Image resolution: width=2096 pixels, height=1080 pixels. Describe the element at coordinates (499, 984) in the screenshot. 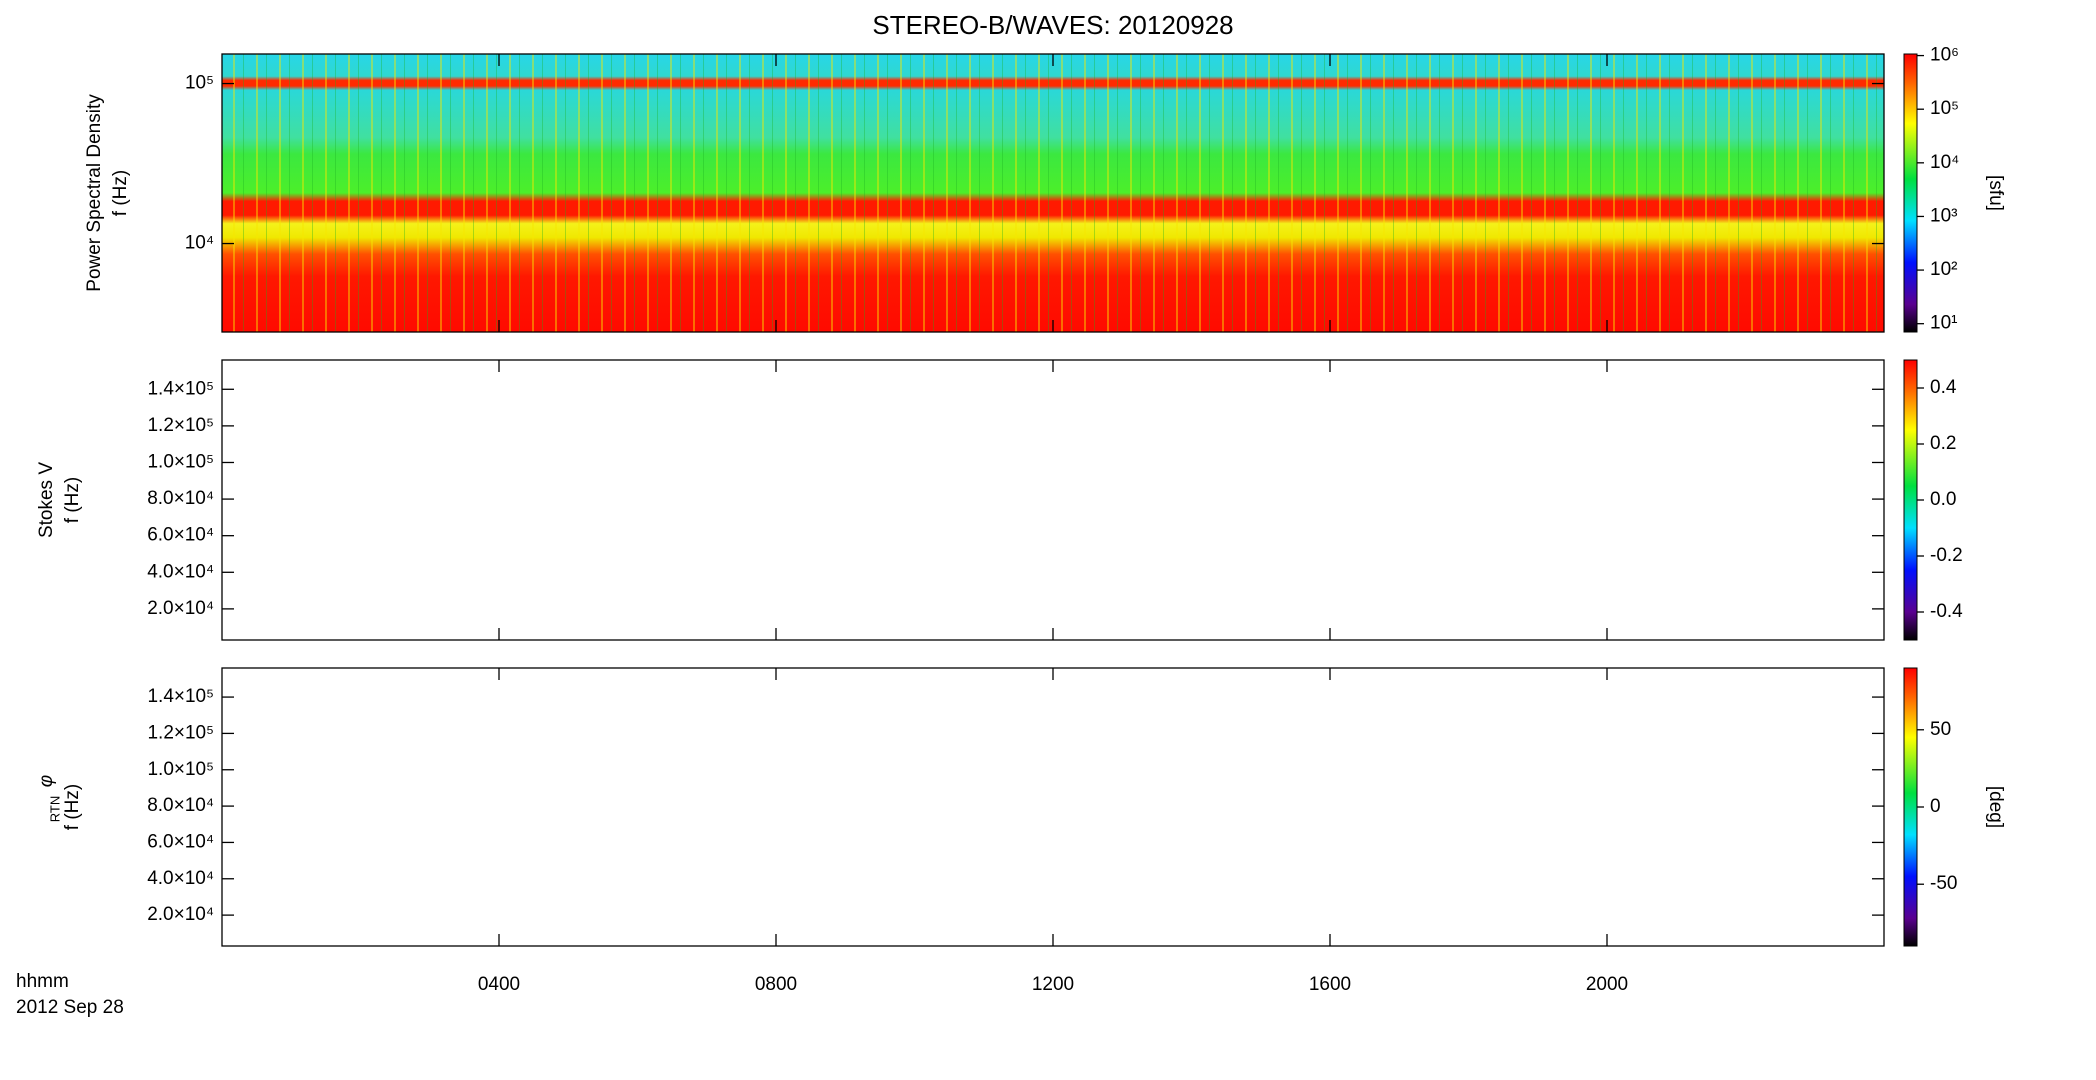

I see `x-tick-label: 0400` at that location.